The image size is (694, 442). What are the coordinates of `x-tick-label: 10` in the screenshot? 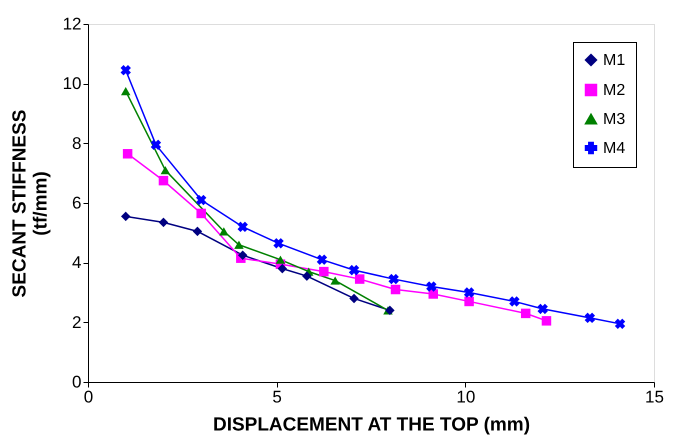 It's located at (466, 397).